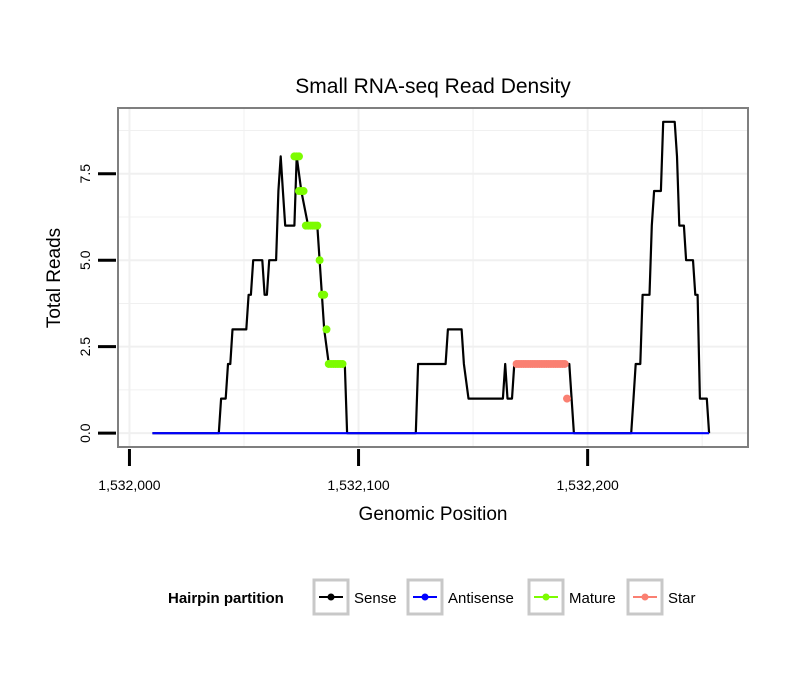 This screenshot has height=695, width=810. I want to click on legend-entry-sense: Sense, so click(354, 597).